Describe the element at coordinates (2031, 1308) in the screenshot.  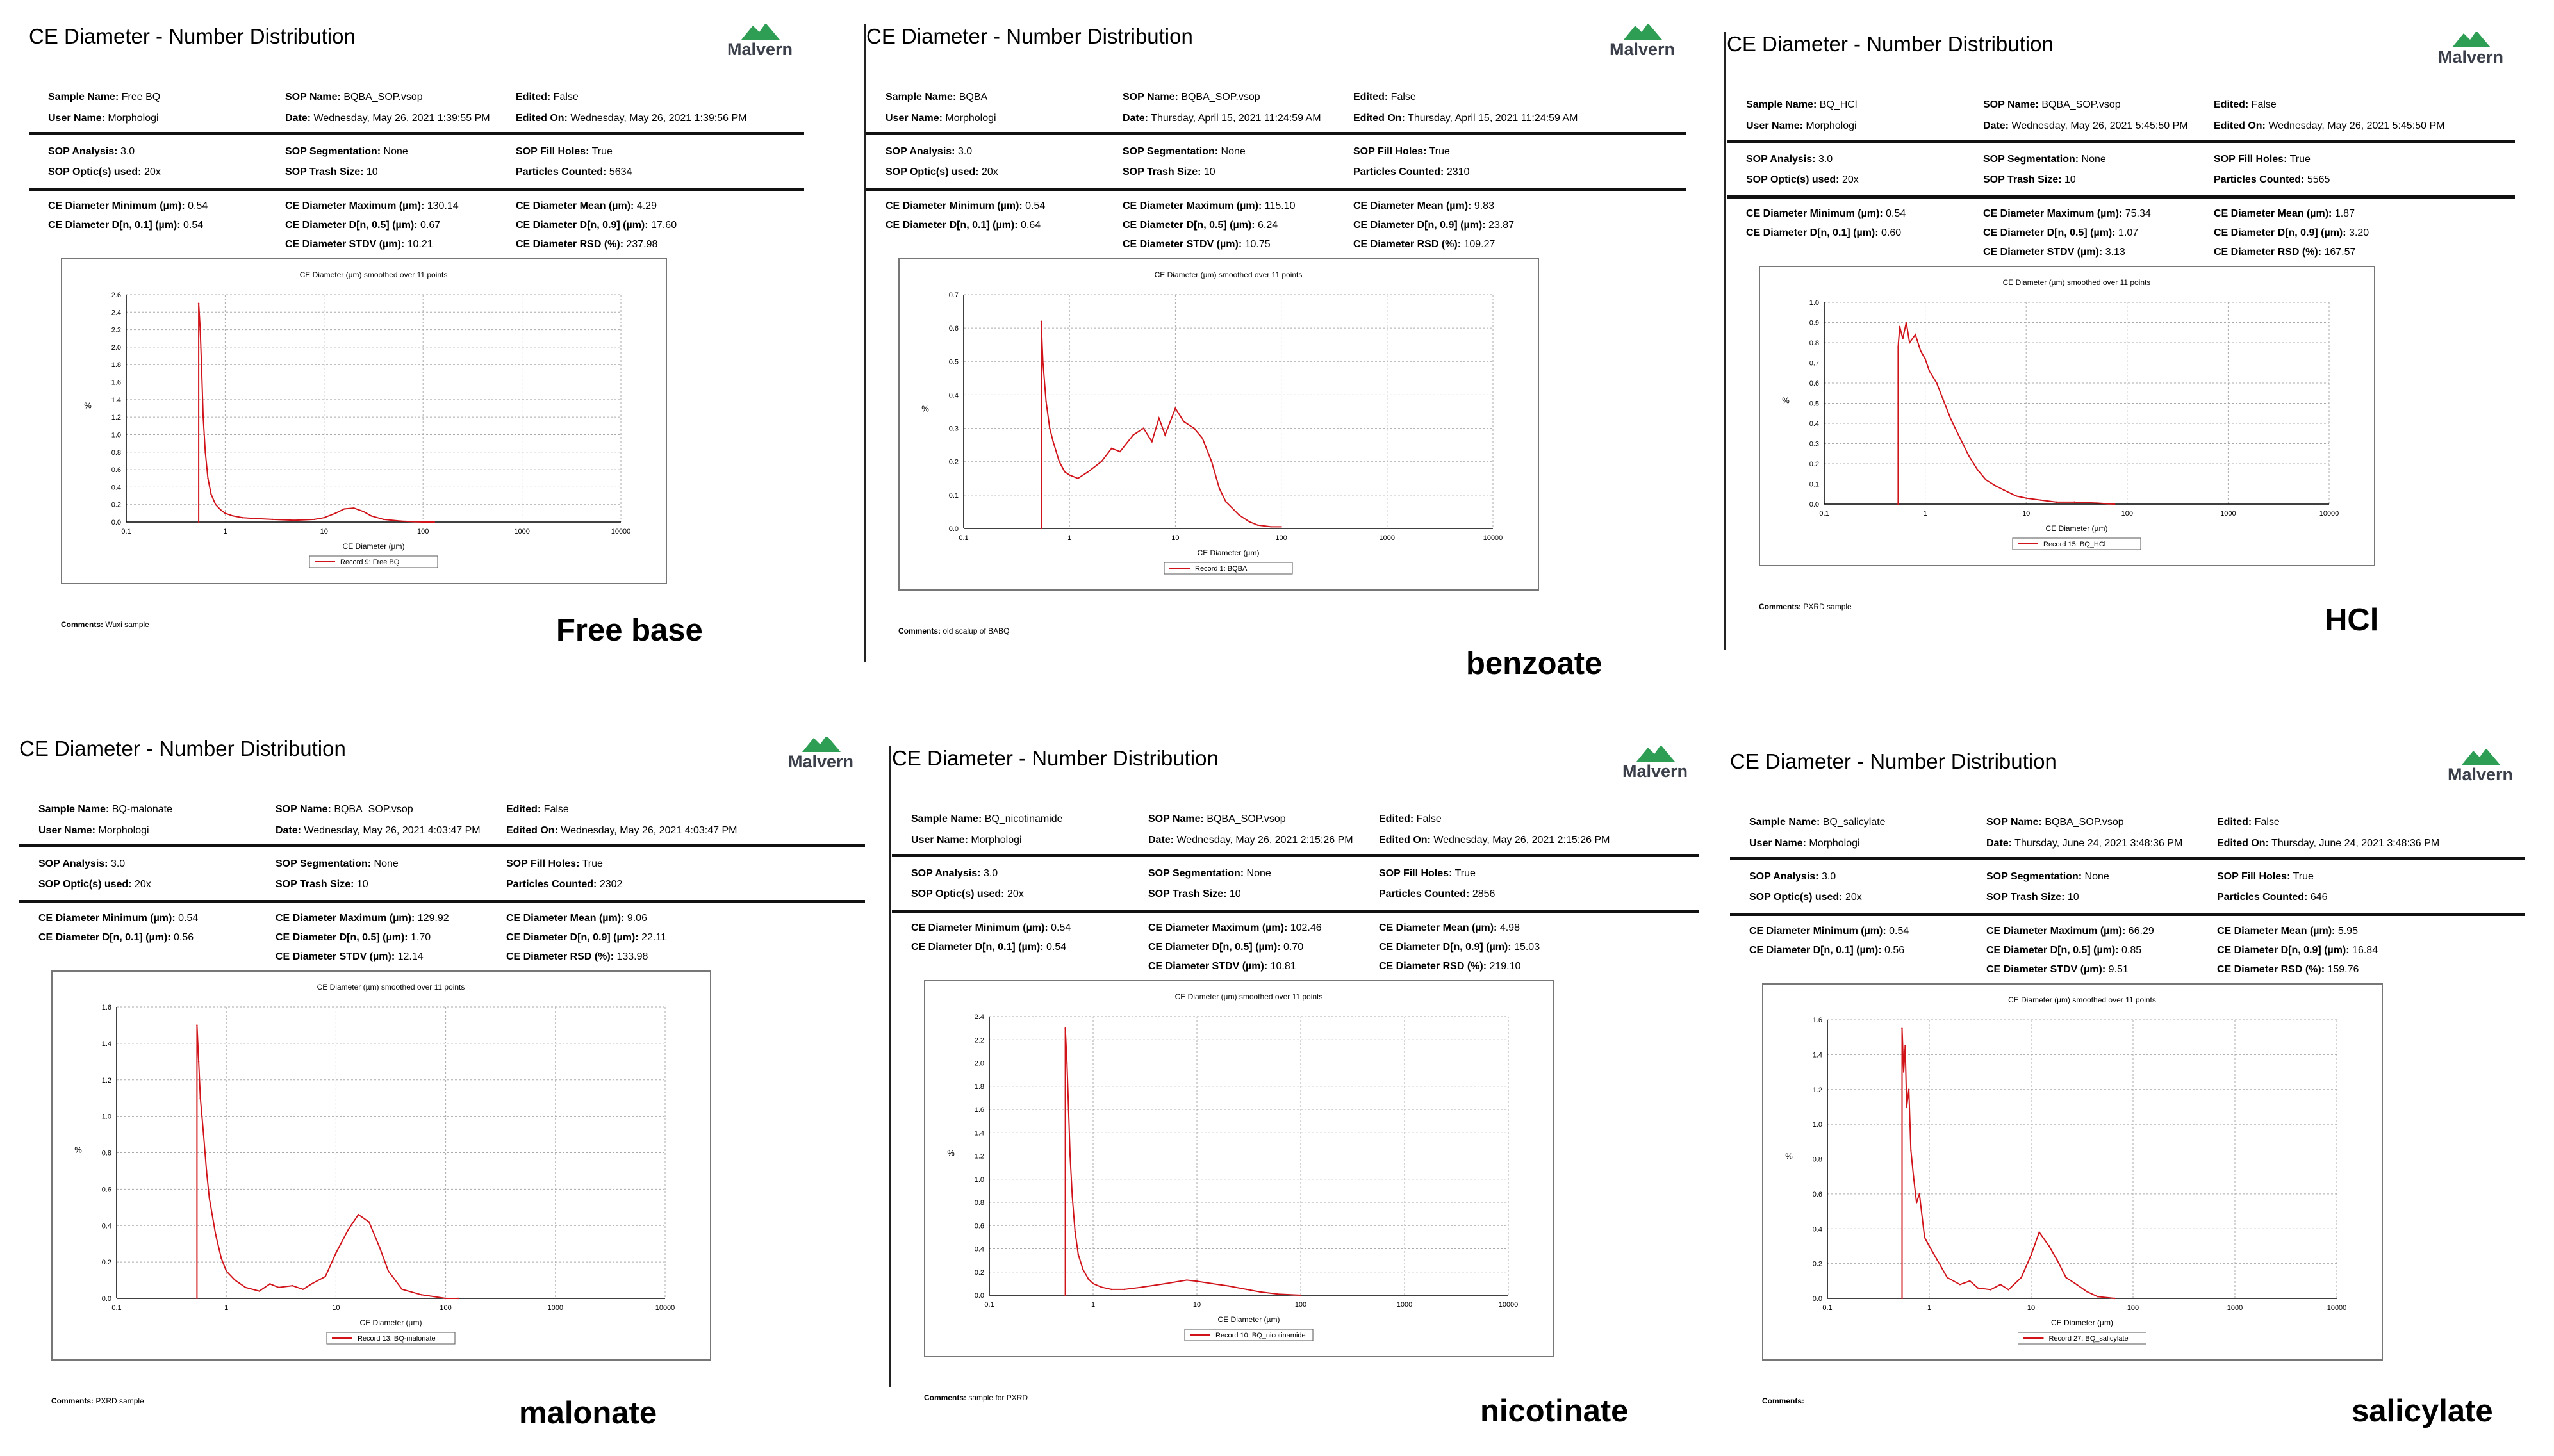
I see `x-tick-label: 10` at that location.